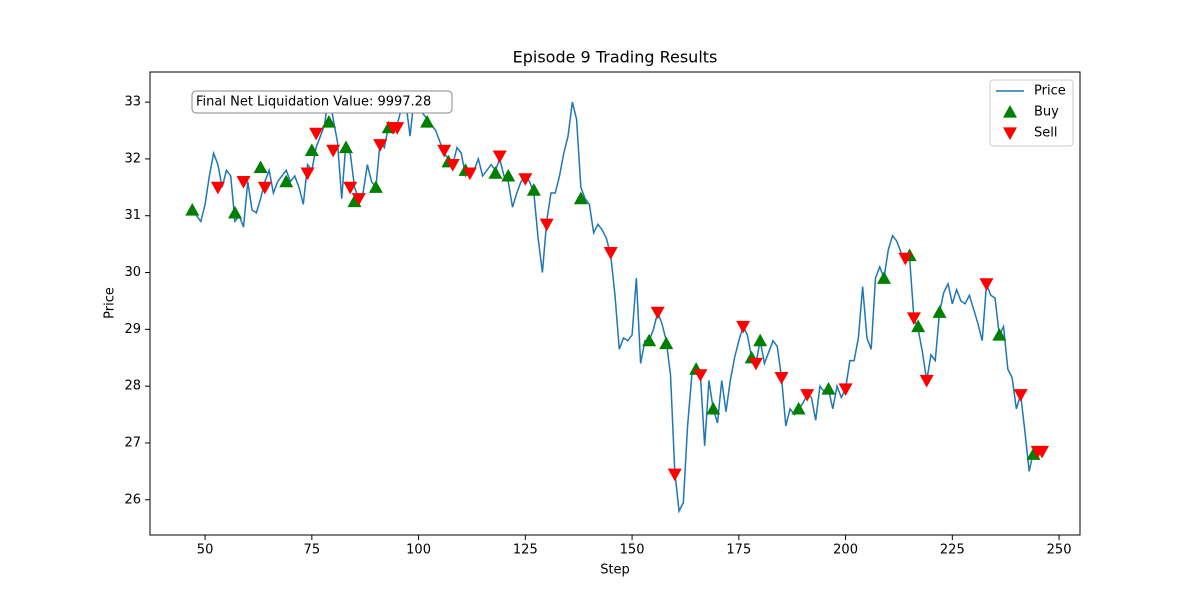  What do you see at coordinates (132, 386) in the screenshot?
I see `y-tick-label: 28` at bounding box center [132, 386].